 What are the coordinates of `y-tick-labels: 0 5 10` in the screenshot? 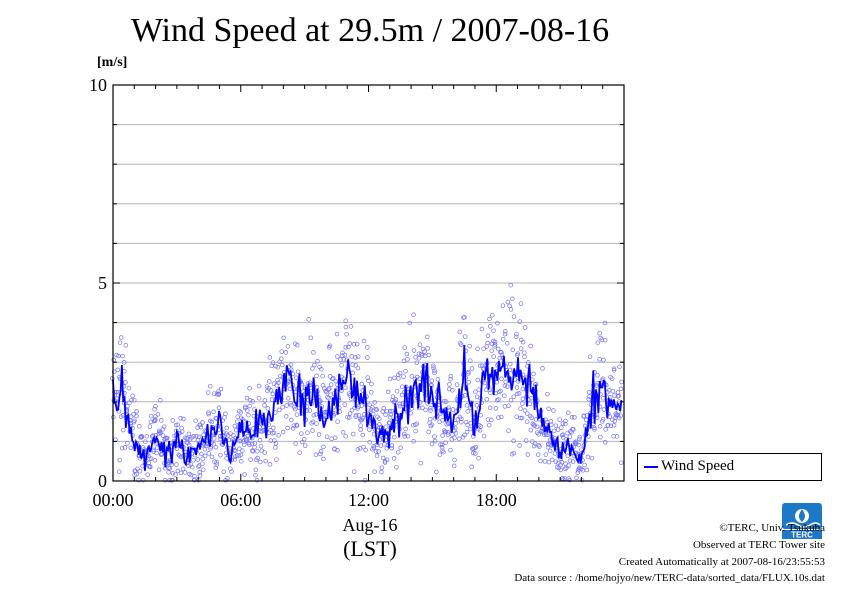 It's located at (98, 283).